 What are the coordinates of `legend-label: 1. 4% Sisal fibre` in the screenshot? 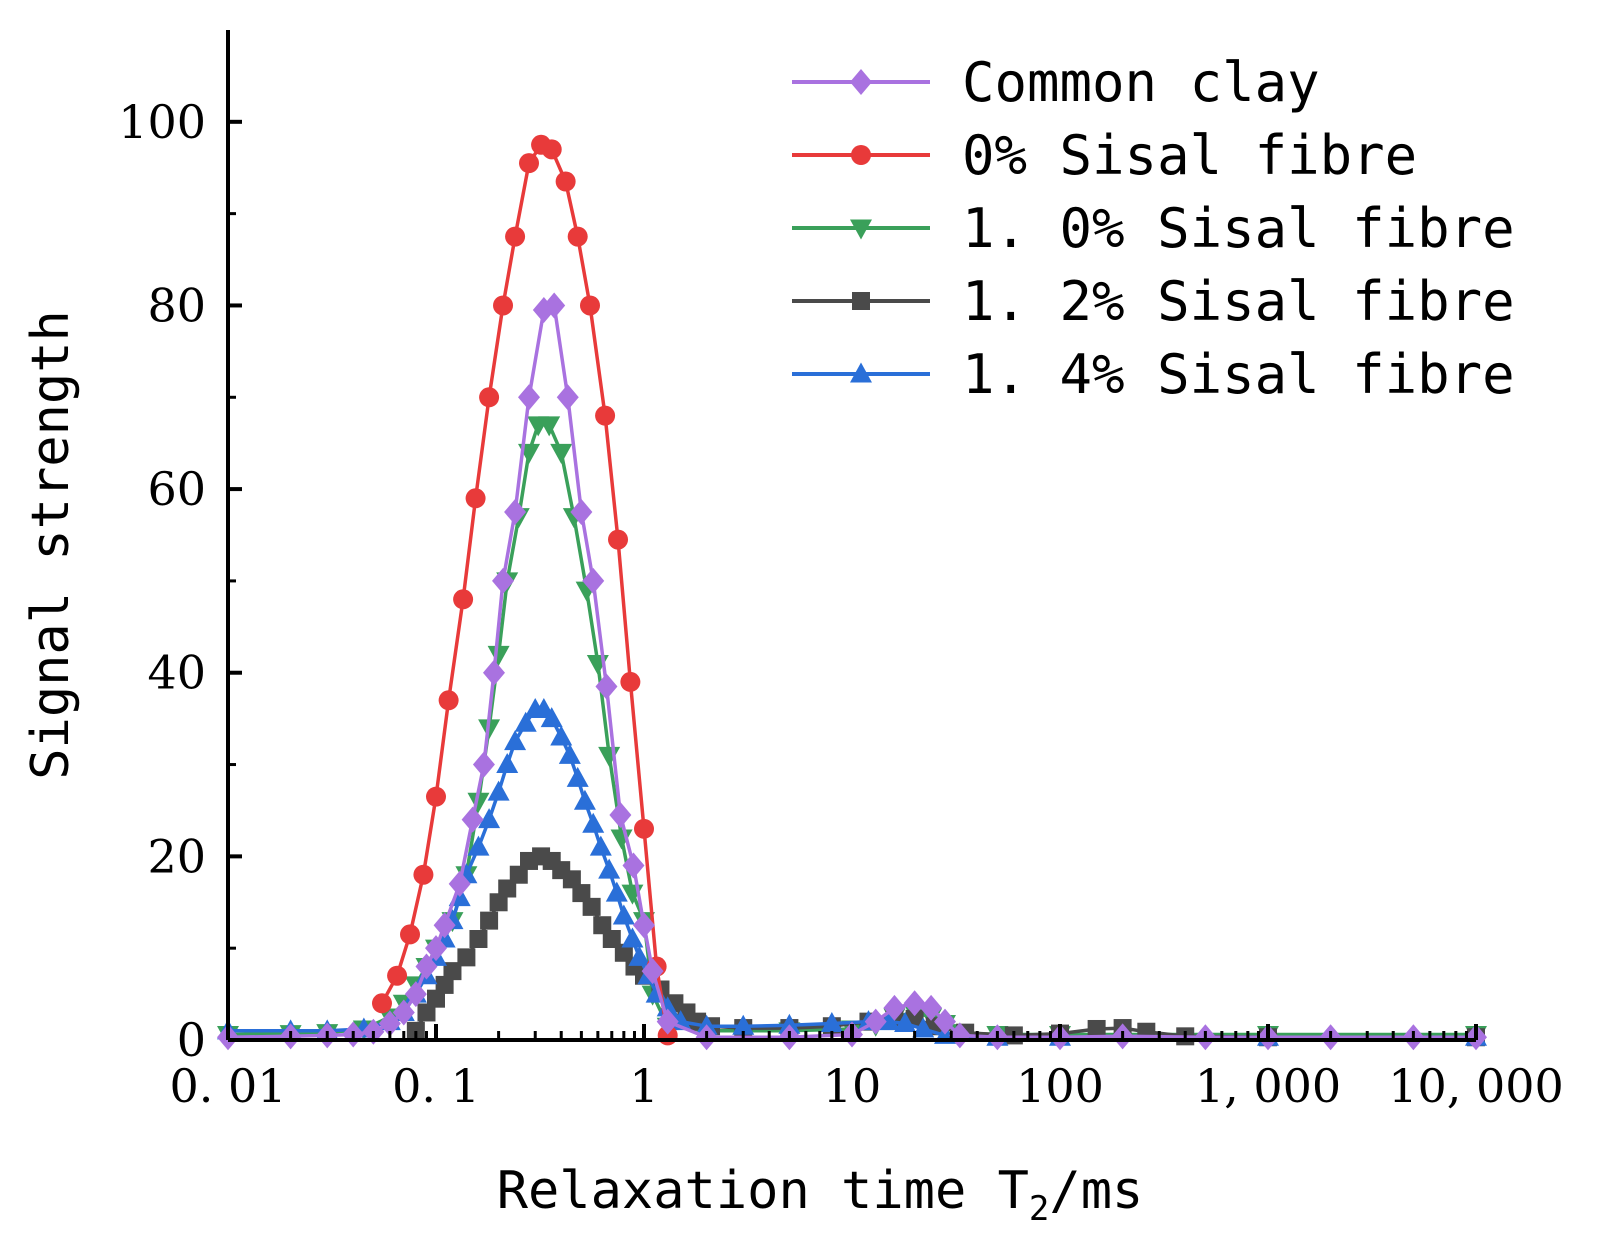 It's located at (1238, 374).